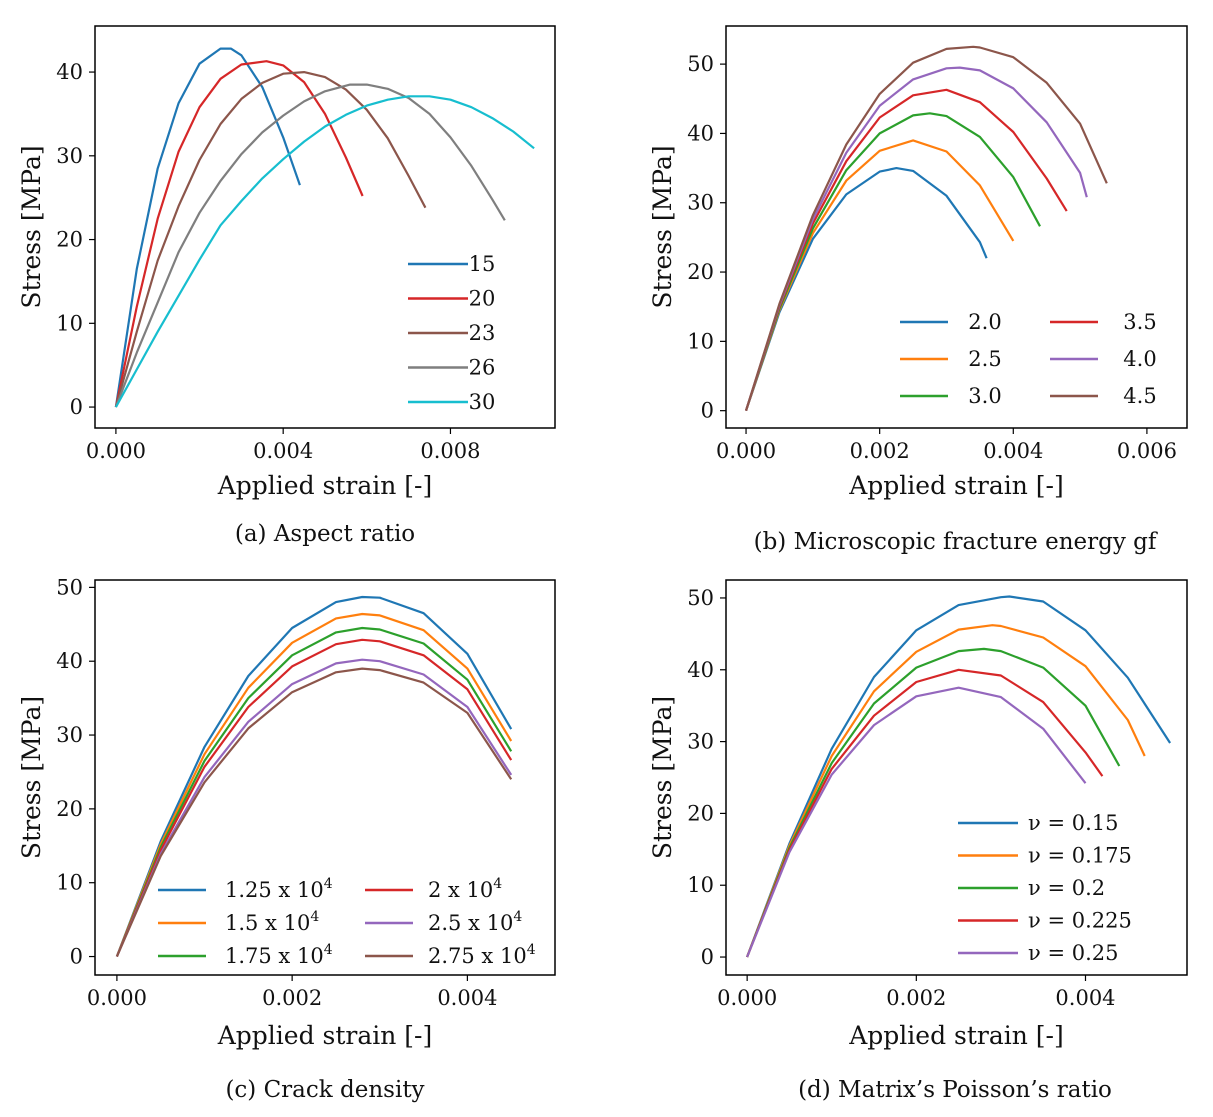  What do you see at coordinates (1139, 359) in the screenshot?
I see `legend-label: 4.0` at bounding box center [1139, 359].